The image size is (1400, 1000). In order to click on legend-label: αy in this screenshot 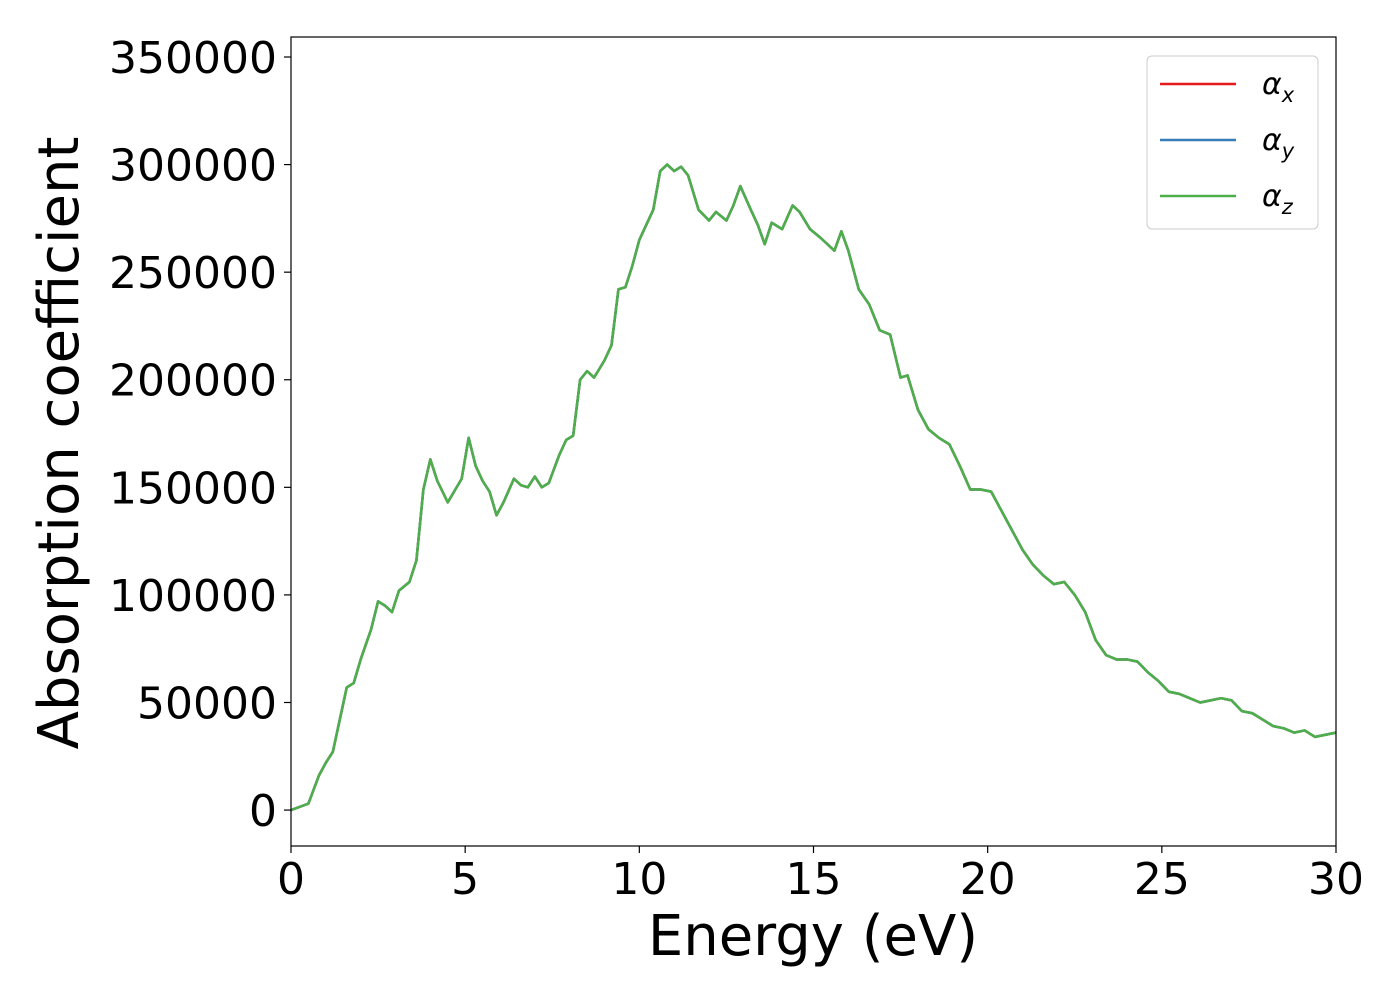, I will do `click(1278, 143)`.